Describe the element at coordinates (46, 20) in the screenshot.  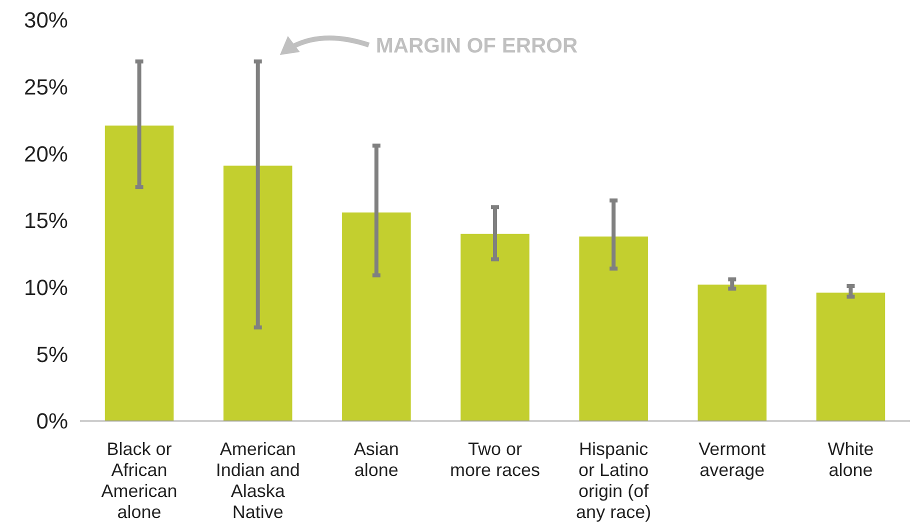
I see `y-tick-label: 30%` at that location.